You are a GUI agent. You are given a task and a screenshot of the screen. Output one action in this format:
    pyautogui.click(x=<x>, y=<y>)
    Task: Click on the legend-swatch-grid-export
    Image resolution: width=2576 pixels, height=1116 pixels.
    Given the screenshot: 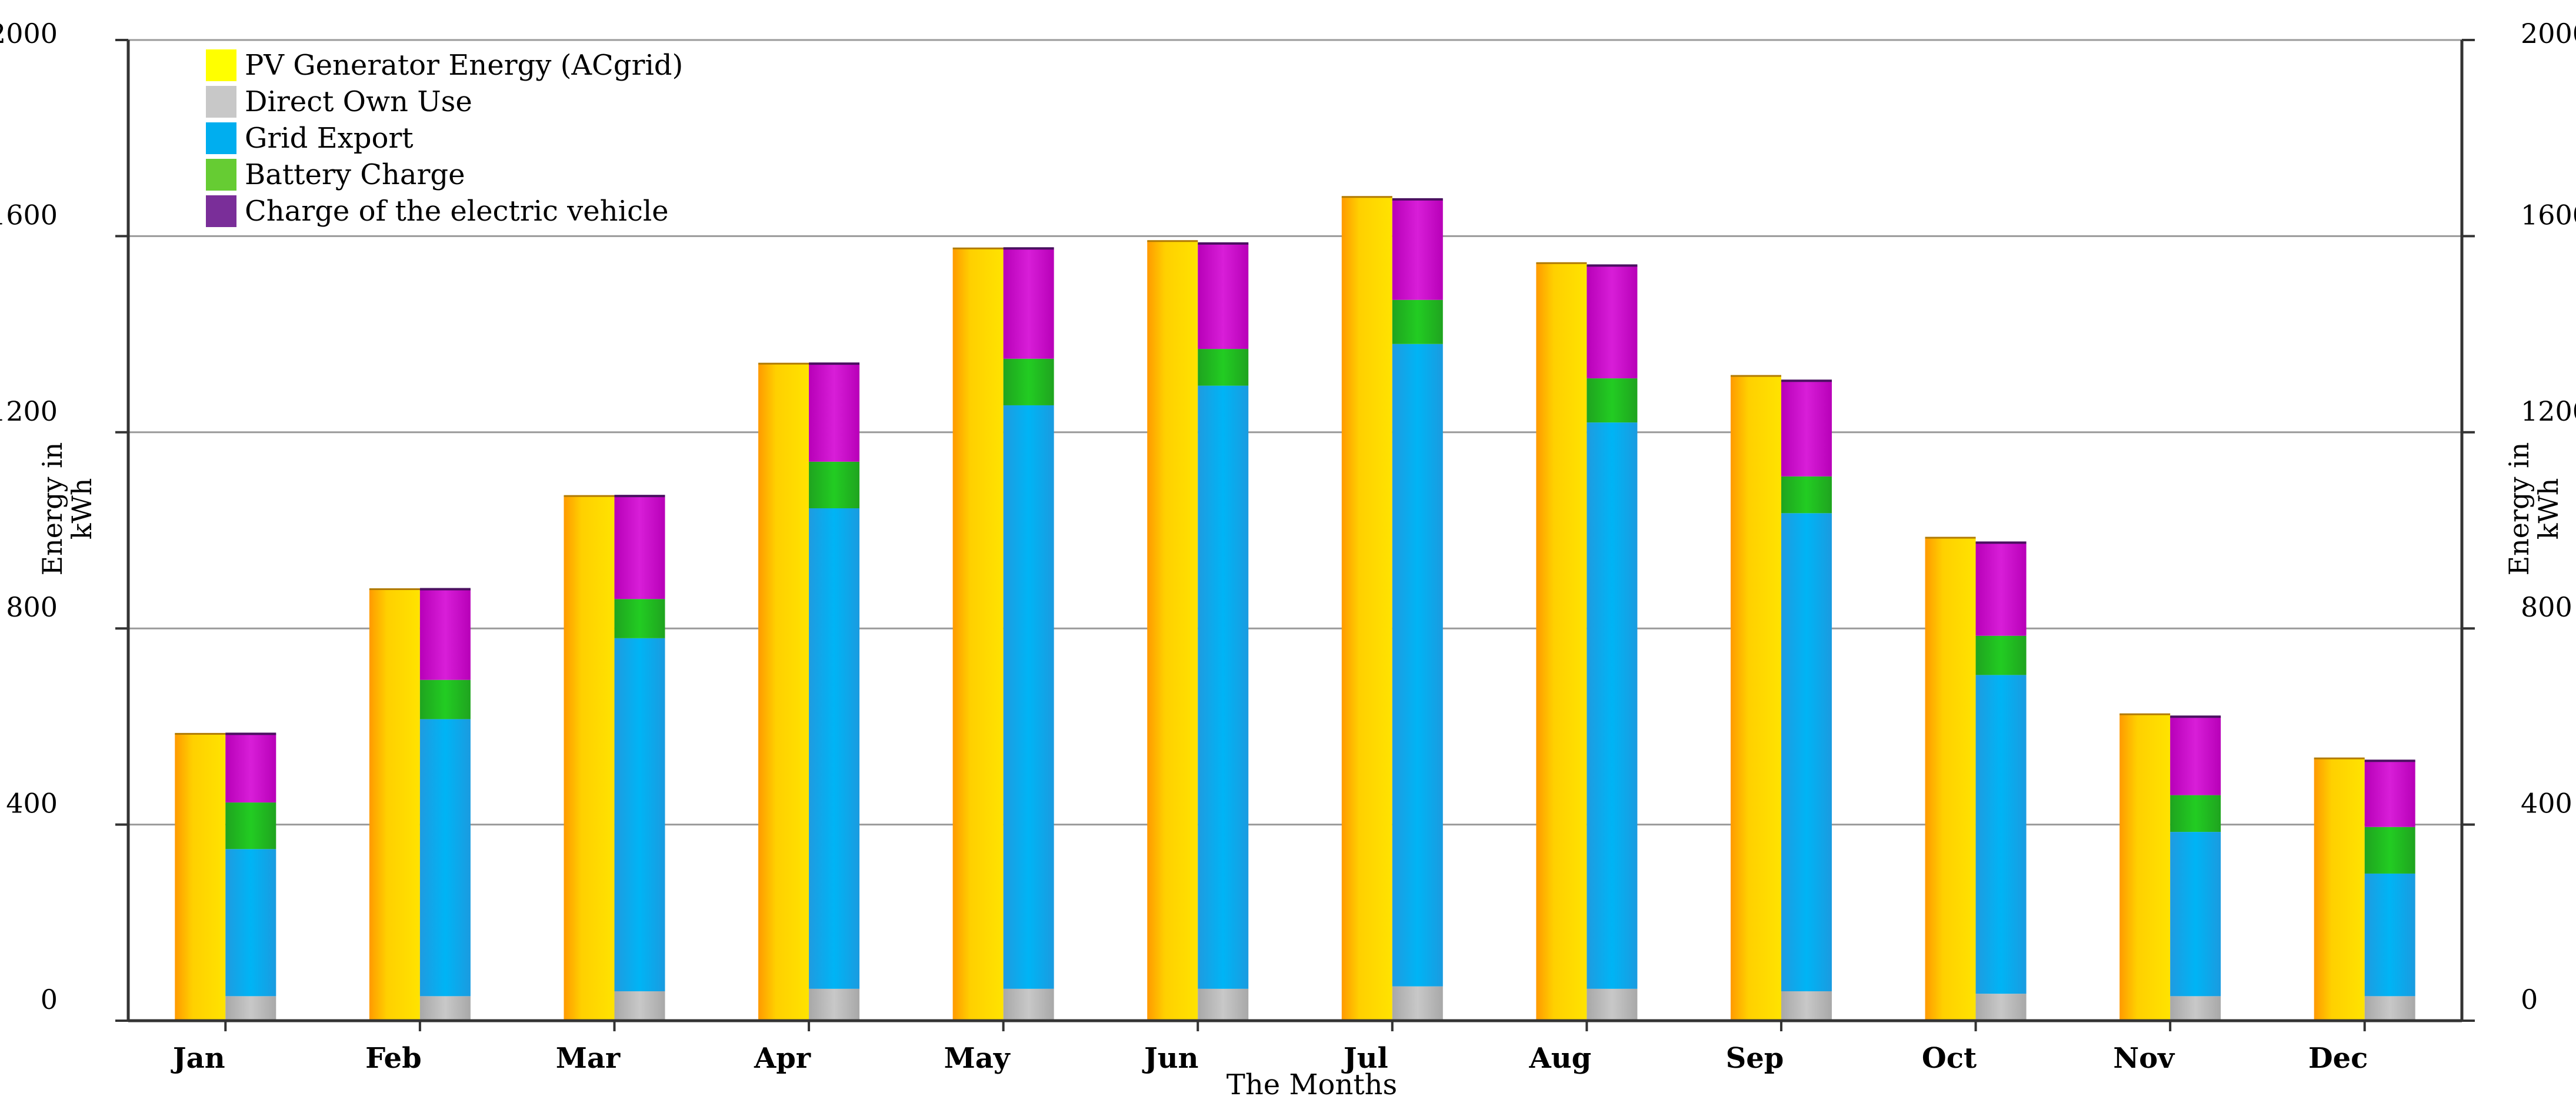 What is the action you would take?
    pyautogui.click(x=221, y=138)
    